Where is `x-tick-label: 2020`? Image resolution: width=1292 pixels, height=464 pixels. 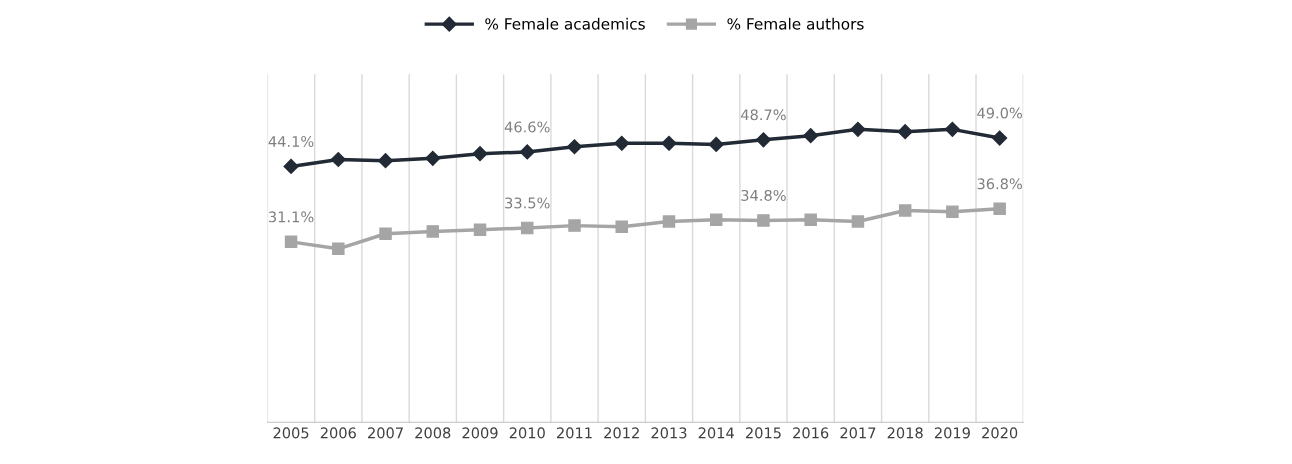 x-tick-label: 2020 is located at coordinates (1000, 433).